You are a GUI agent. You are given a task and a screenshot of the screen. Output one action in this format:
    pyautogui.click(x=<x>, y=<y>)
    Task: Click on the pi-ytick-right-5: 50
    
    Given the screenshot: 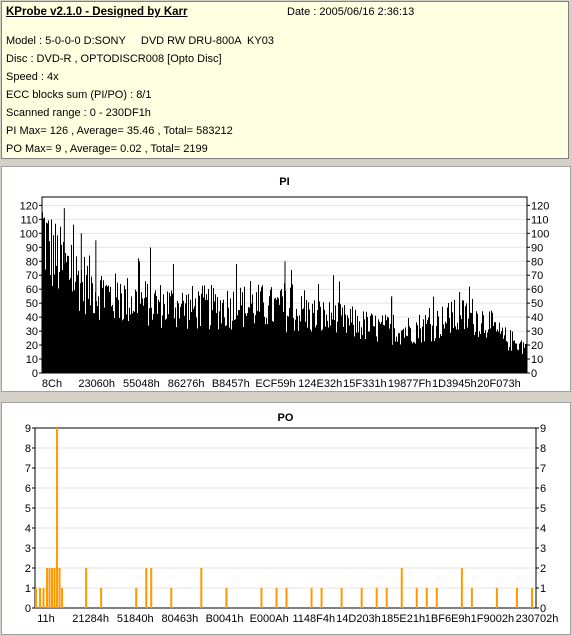 What is the action you would take?
    pyautogui.click(x=537, y=304)
    